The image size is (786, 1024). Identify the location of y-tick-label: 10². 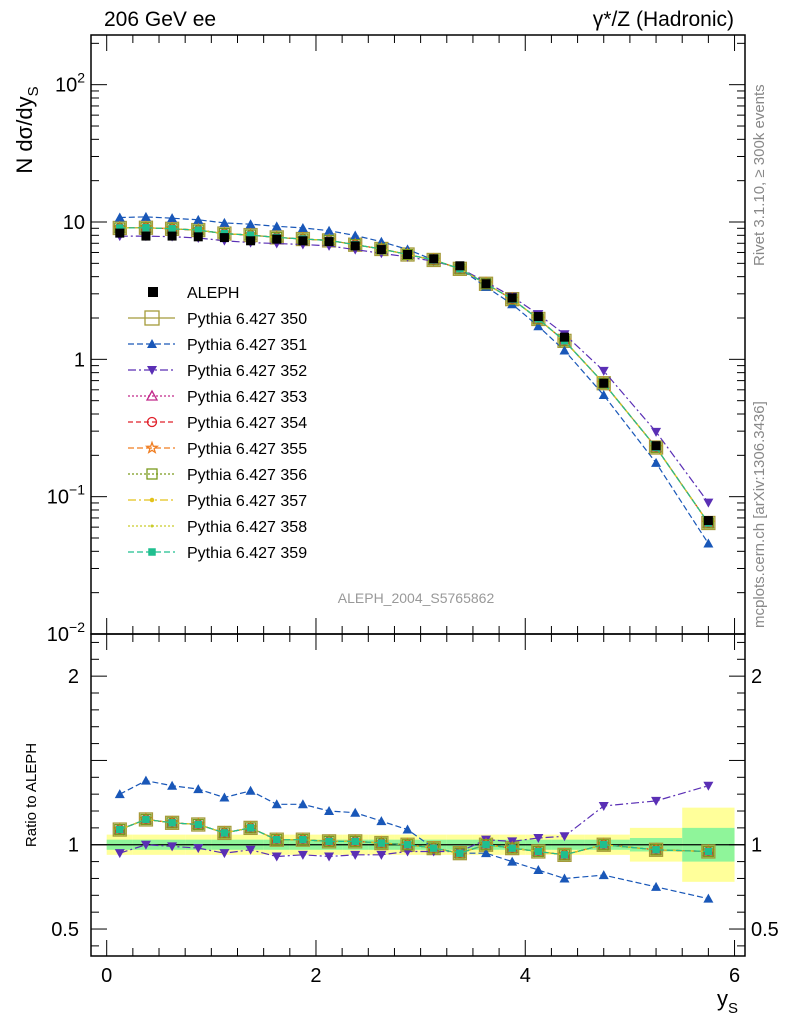
(70, 83).